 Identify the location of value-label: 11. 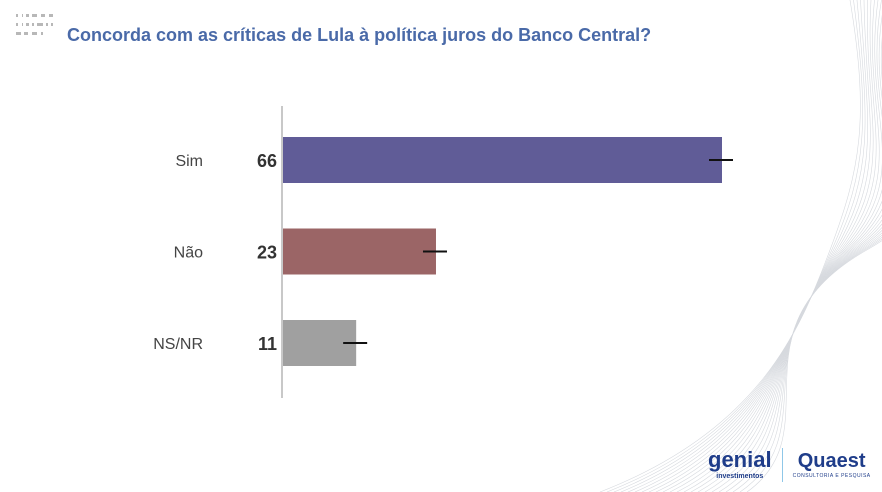
(267, 344).